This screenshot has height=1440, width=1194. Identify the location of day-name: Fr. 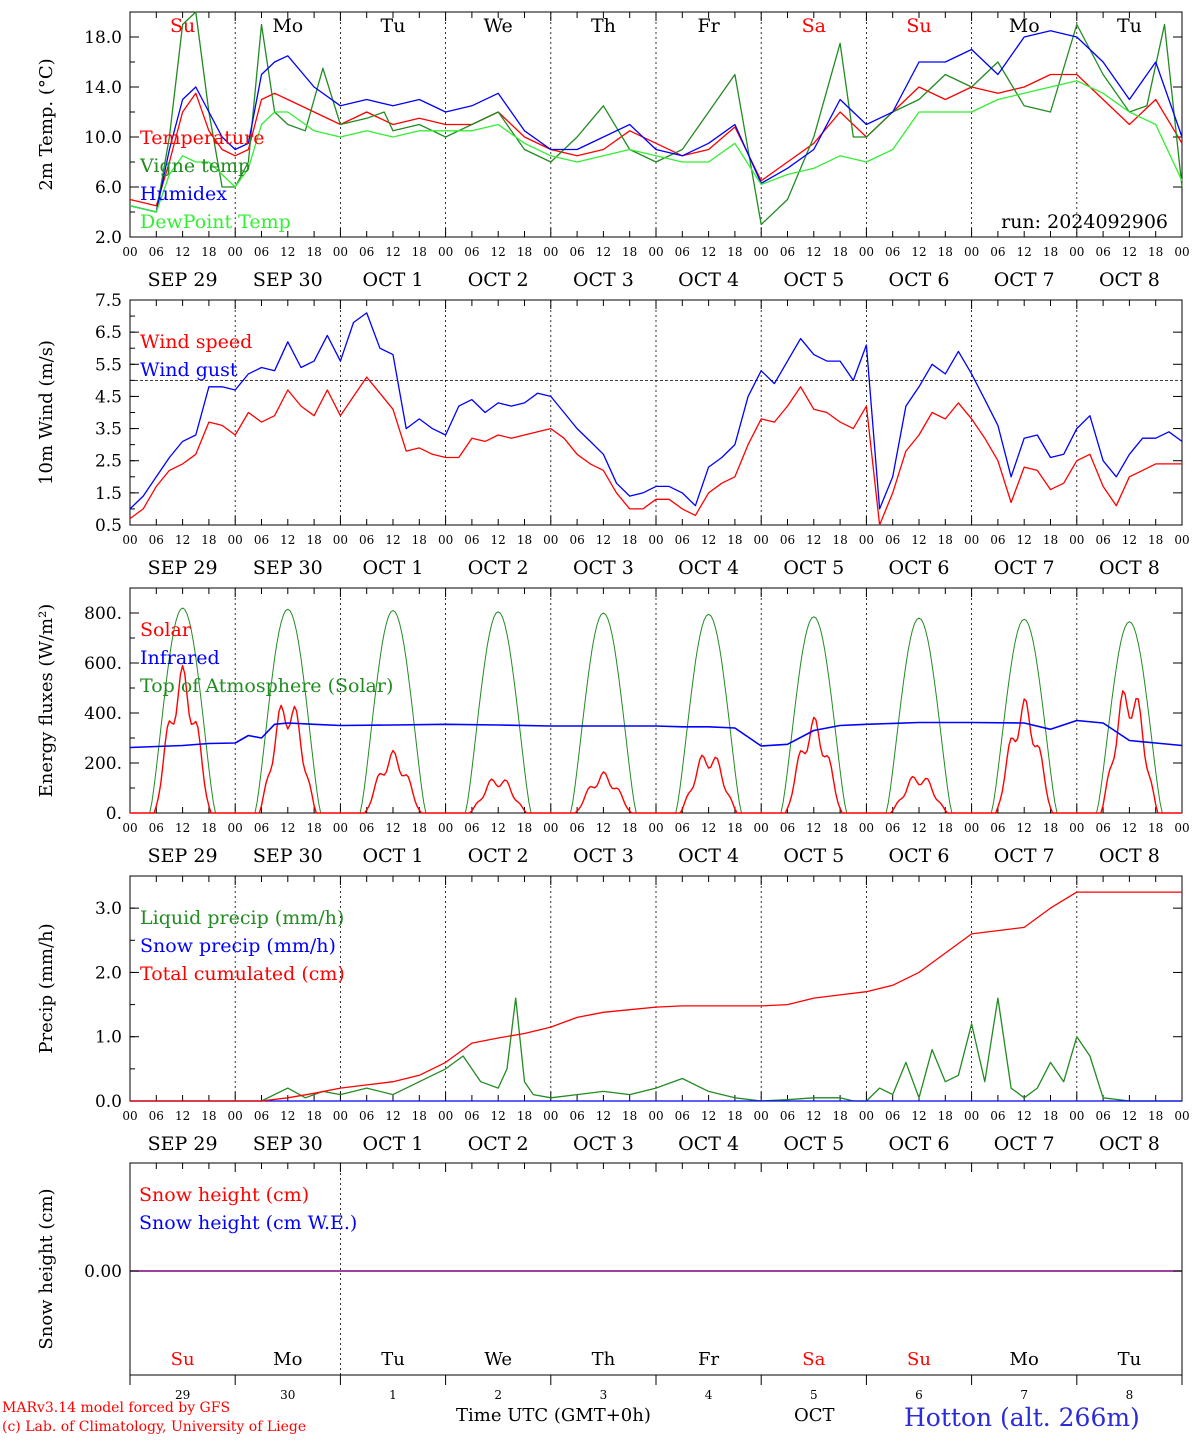
(708, 1359).